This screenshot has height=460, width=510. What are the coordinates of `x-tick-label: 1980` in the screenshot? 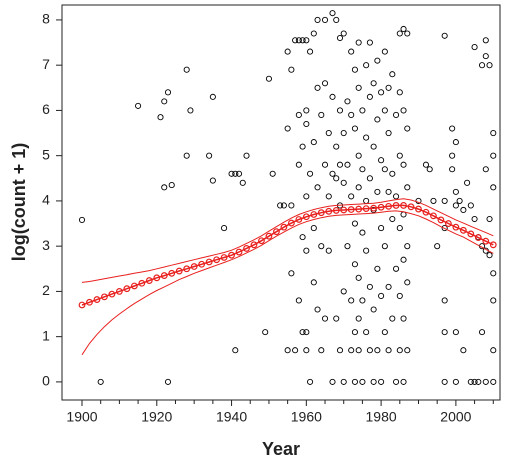 It's located at (381, 417).